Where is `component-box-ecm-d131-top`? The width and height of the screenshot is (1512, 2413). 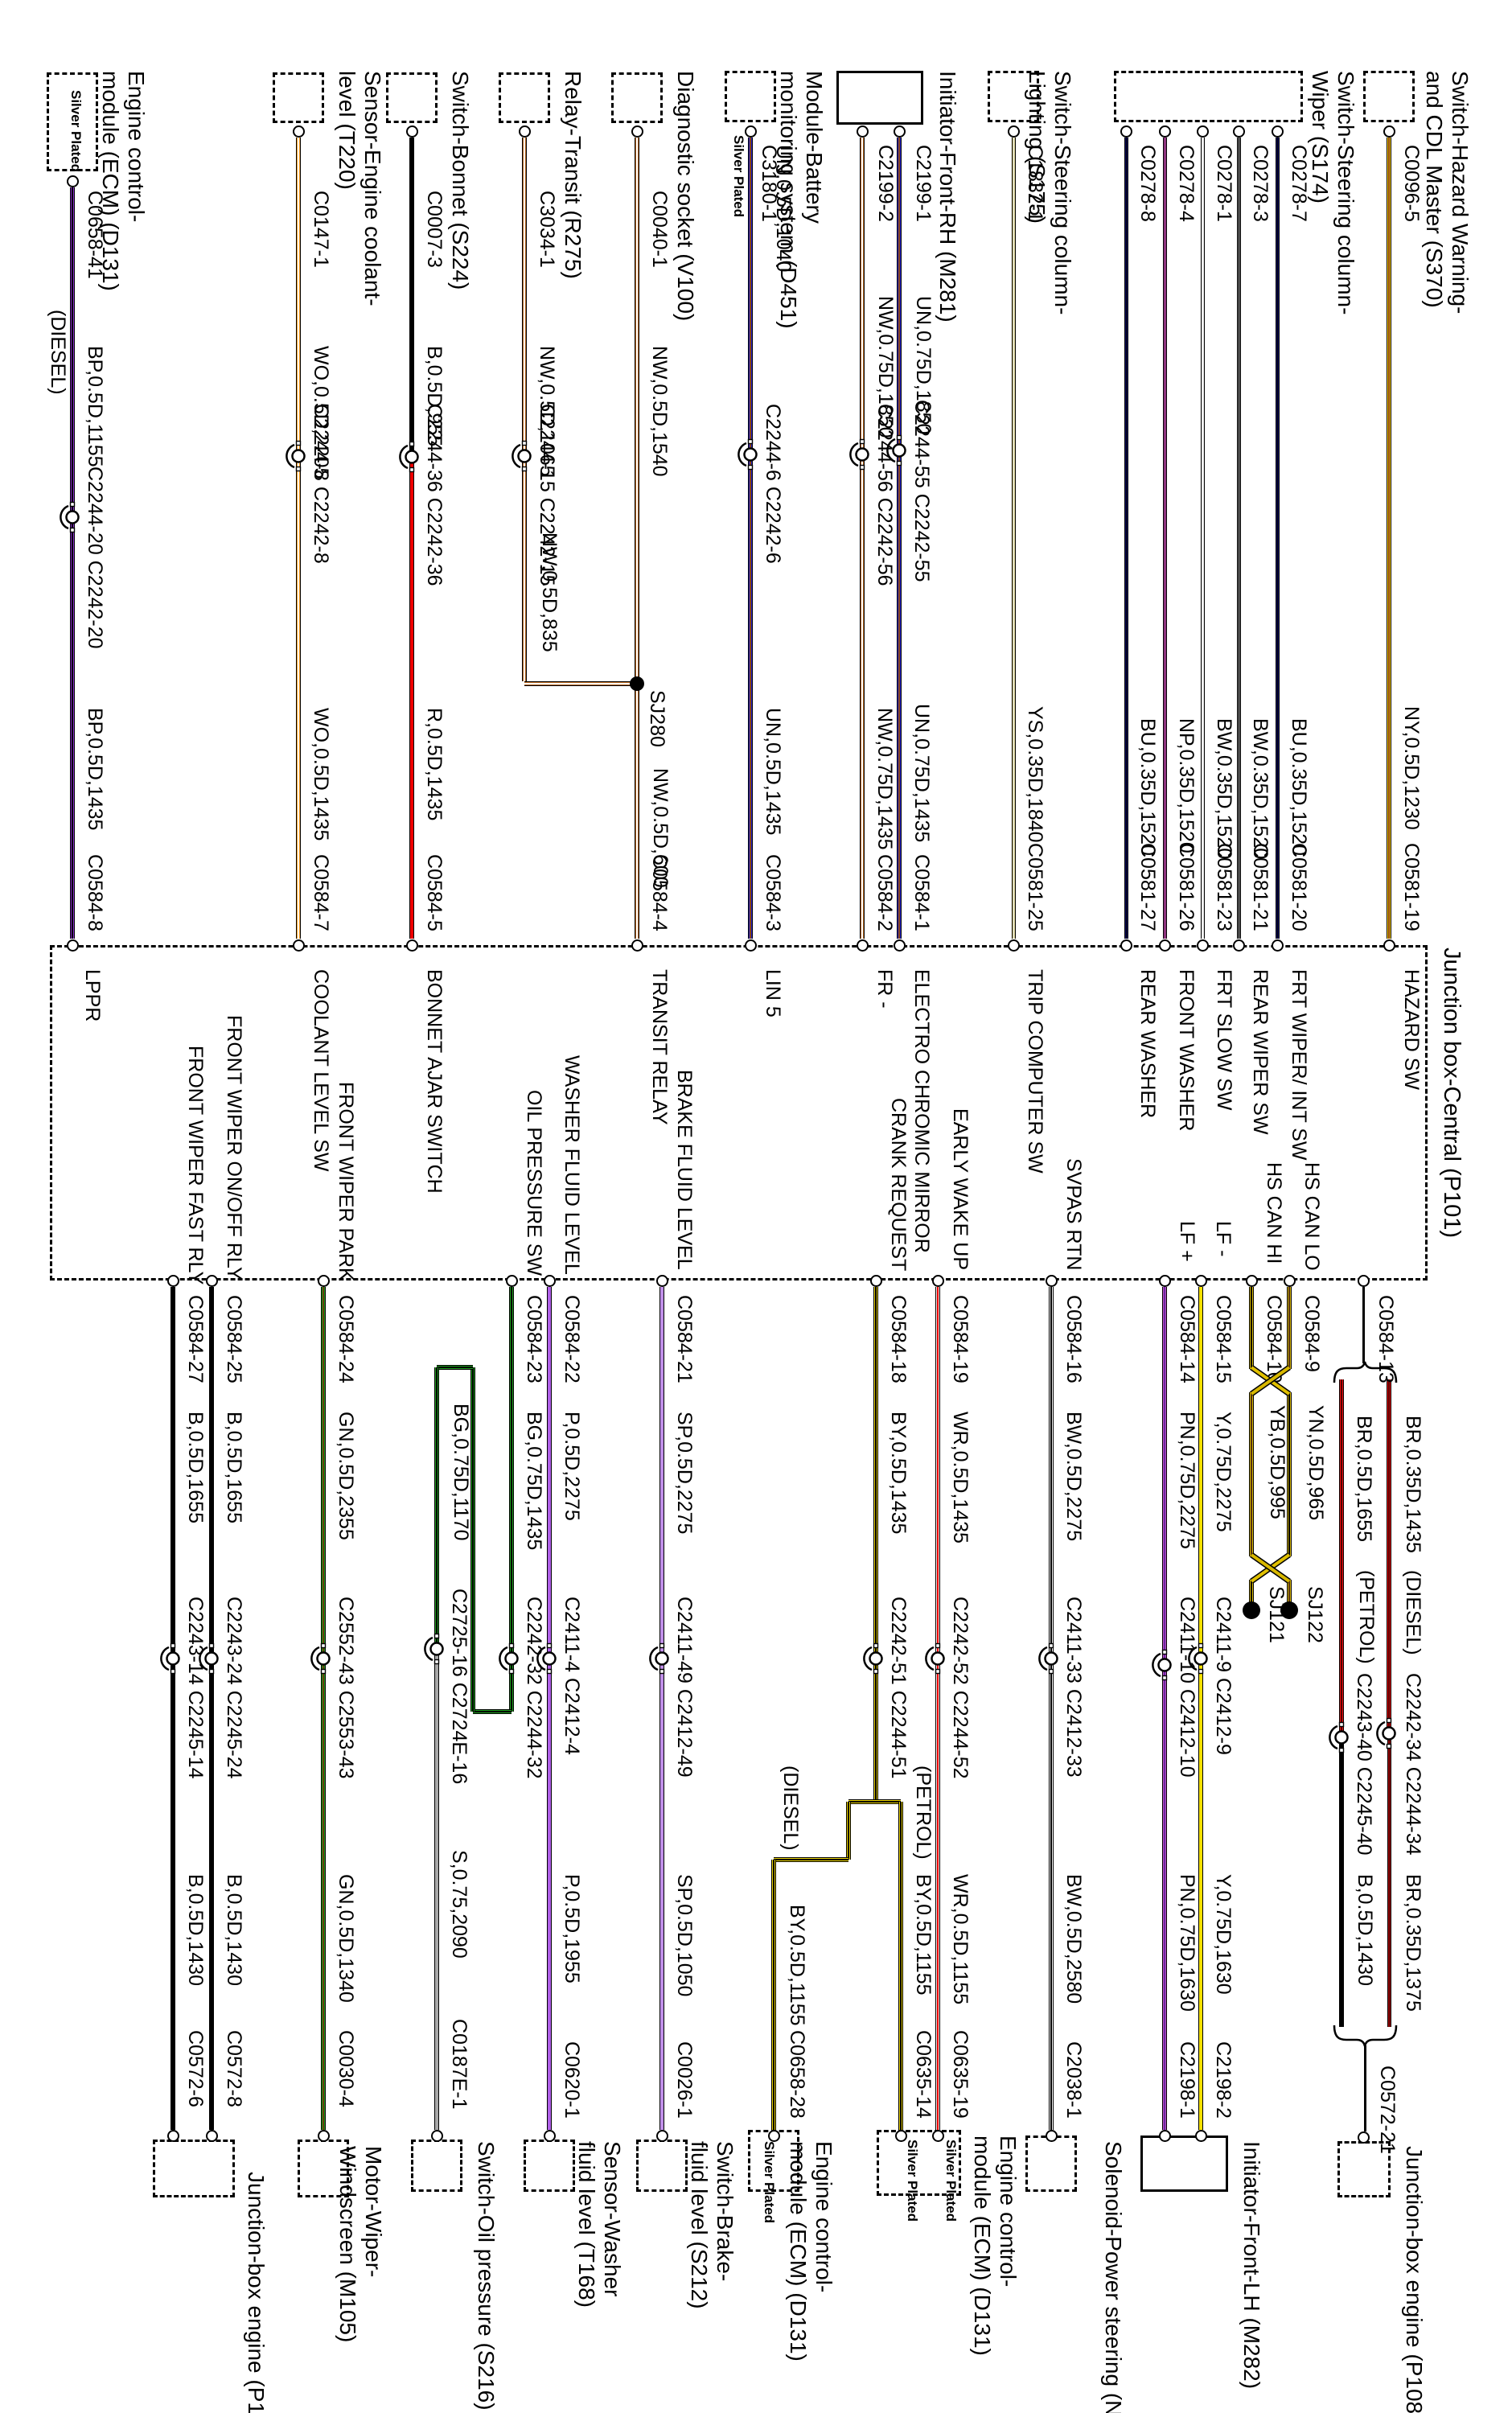
component-box-ecm-d131-top is located at coordinates (72, 121).